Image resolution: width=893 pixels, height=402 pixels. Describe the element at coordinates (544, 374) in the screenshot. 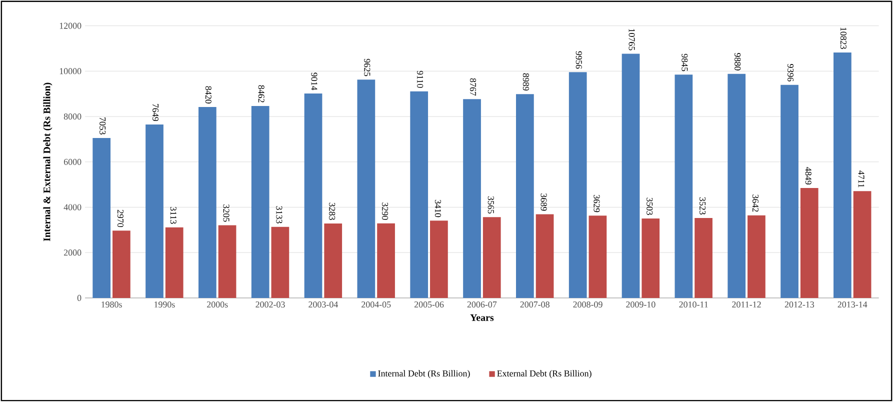

I see `legend-label: External Debt (Rs Billion)` at that location.